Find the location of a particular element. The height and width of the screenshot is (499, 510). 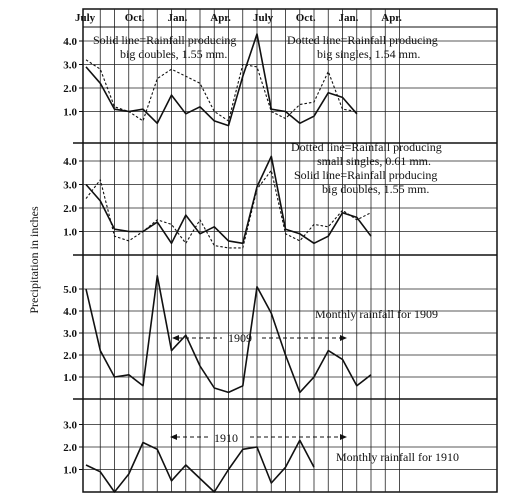

month-axis: July Oct. Jan. Apr. July Oct. Jan. Apr. is located at coordinates (238, 18).